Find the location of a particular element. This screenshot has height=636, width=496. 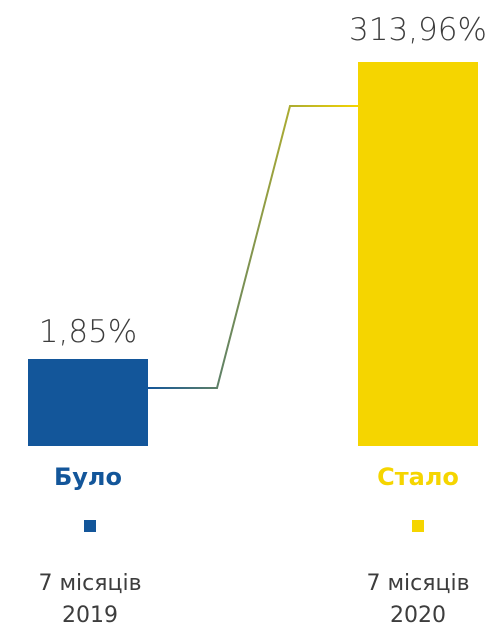

category-label-before: Було is located at coordinates (88, 477).